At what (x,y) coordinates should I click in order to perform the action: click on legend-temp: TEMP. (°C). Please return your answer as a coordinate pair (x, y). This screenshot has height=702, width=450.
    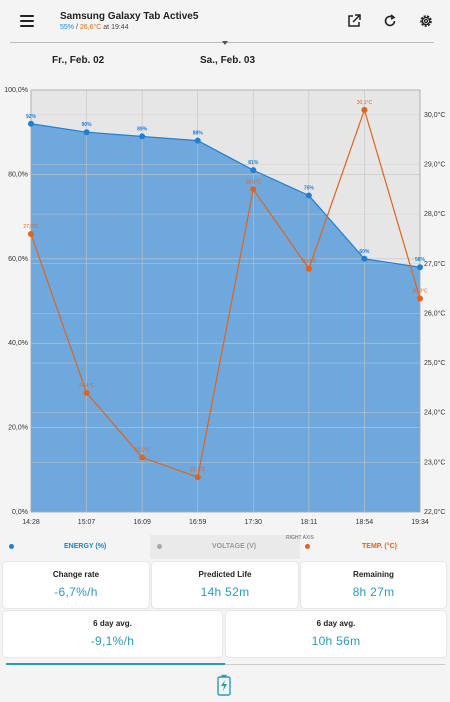
    Looking at the image, I should click on (379, 546).